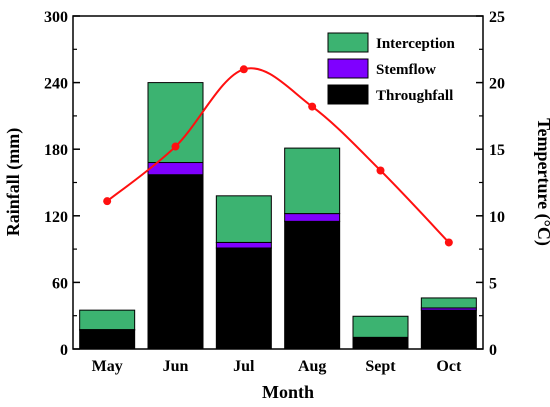 This screenshot has height=407, width=550. Describe the element at coordinates (348, 94) in the screenshot. I see `legend-swatch-throughfall` at that location.